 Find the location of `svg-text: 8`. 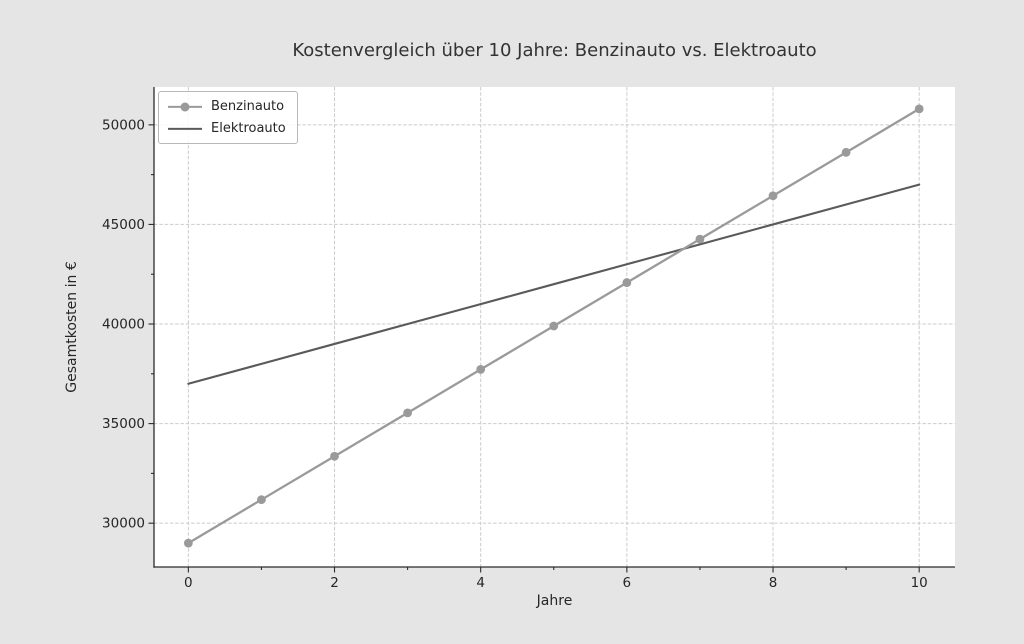

svg-text: 8 is located at coordinates (773, 583).